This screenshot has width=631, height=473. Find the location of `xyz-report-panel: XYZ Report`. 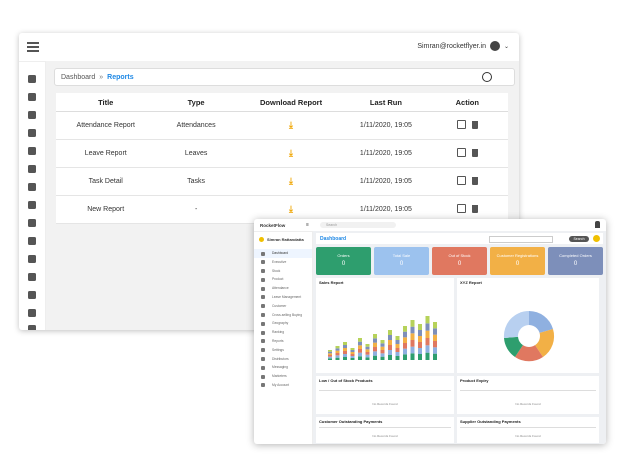

xyz-report-panel: XYZ Report is located at coordinates (528, 325).